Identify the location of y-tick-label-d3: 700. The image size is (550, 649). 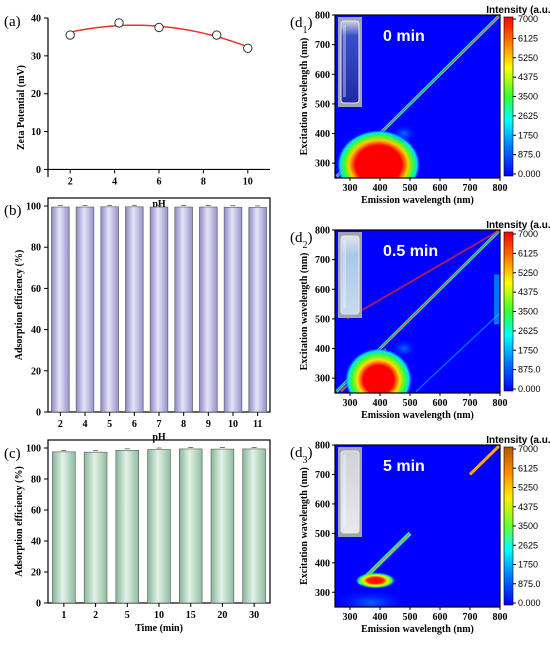
(322, 475).